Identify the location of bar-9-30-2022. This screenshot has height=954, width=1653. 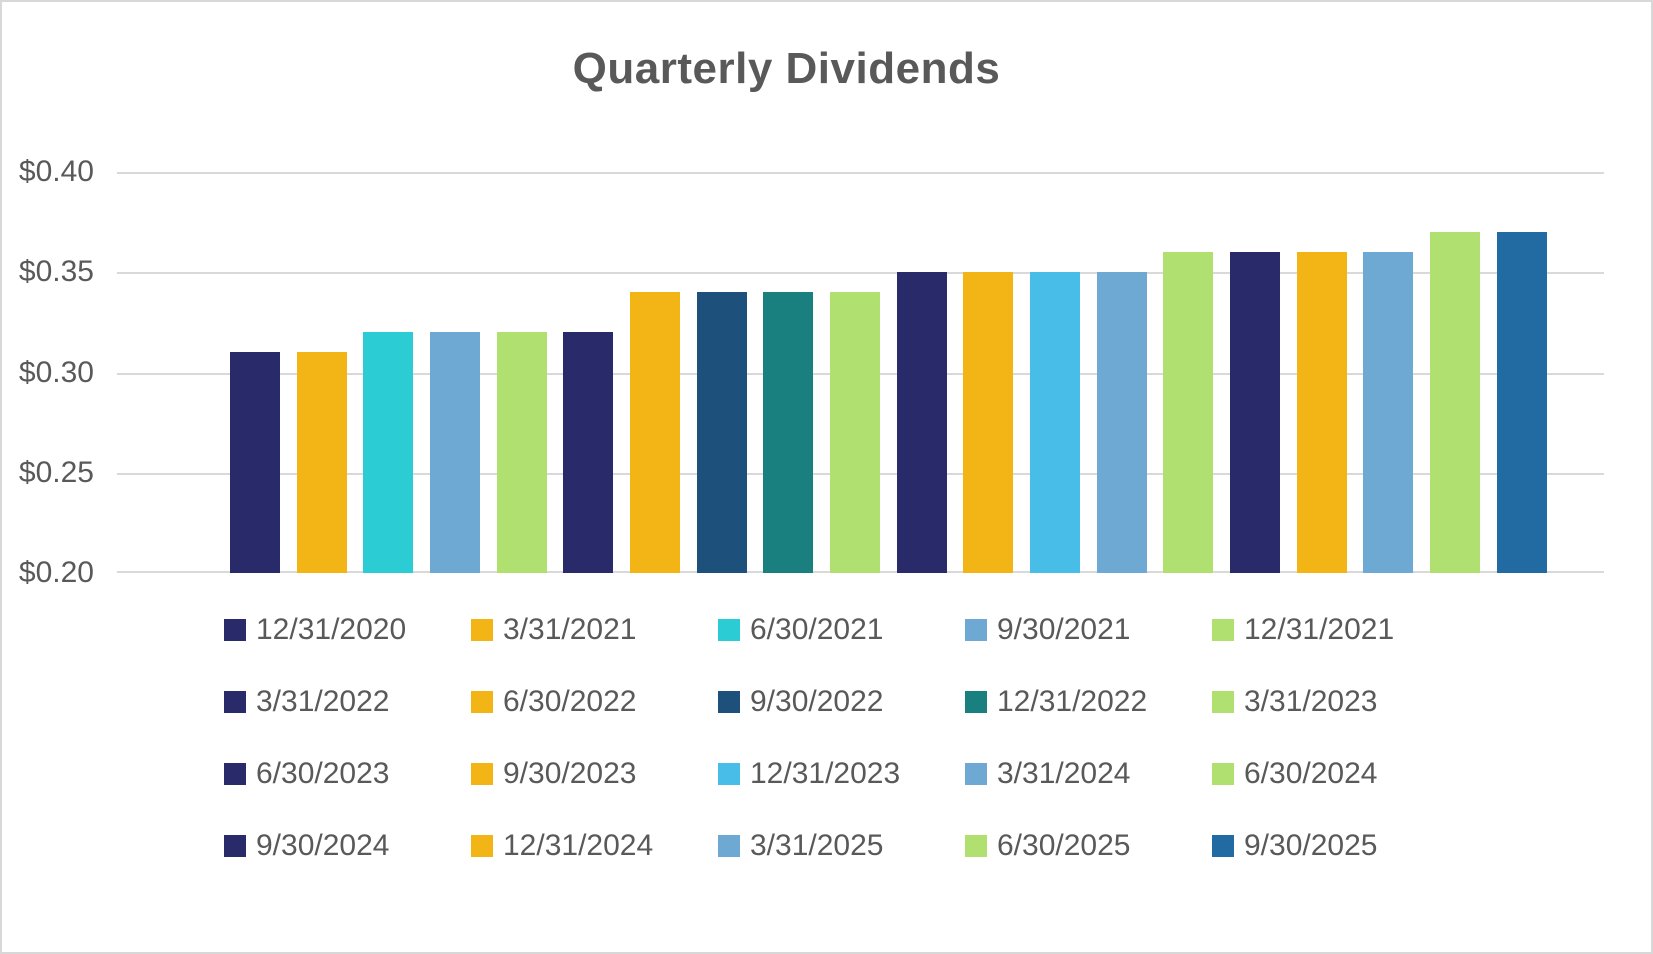
(721, 432).